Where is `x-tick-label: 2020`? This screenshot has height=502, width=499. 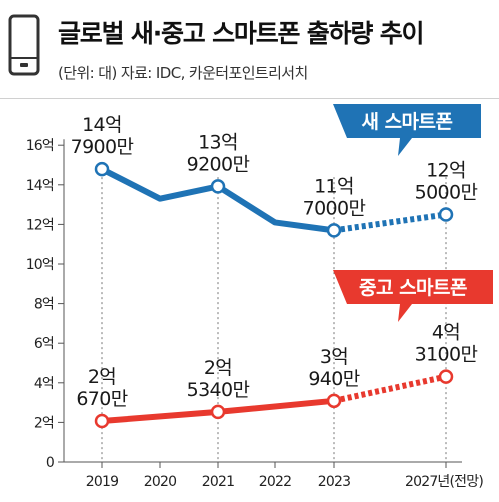 x-tick-label: 2020 is located at coordinates (160, 482).